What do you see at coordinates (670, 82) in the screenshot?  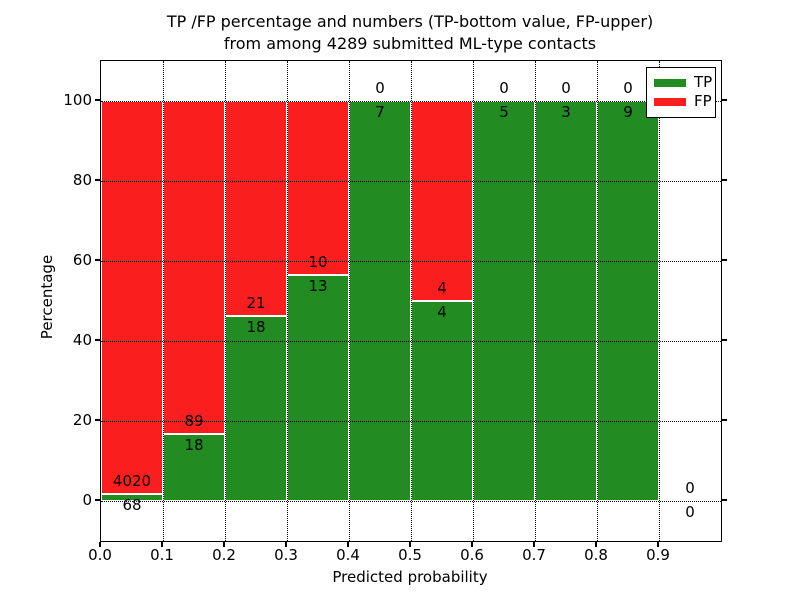 I see `tp-color-swatch` at bounding box center [670, 82].